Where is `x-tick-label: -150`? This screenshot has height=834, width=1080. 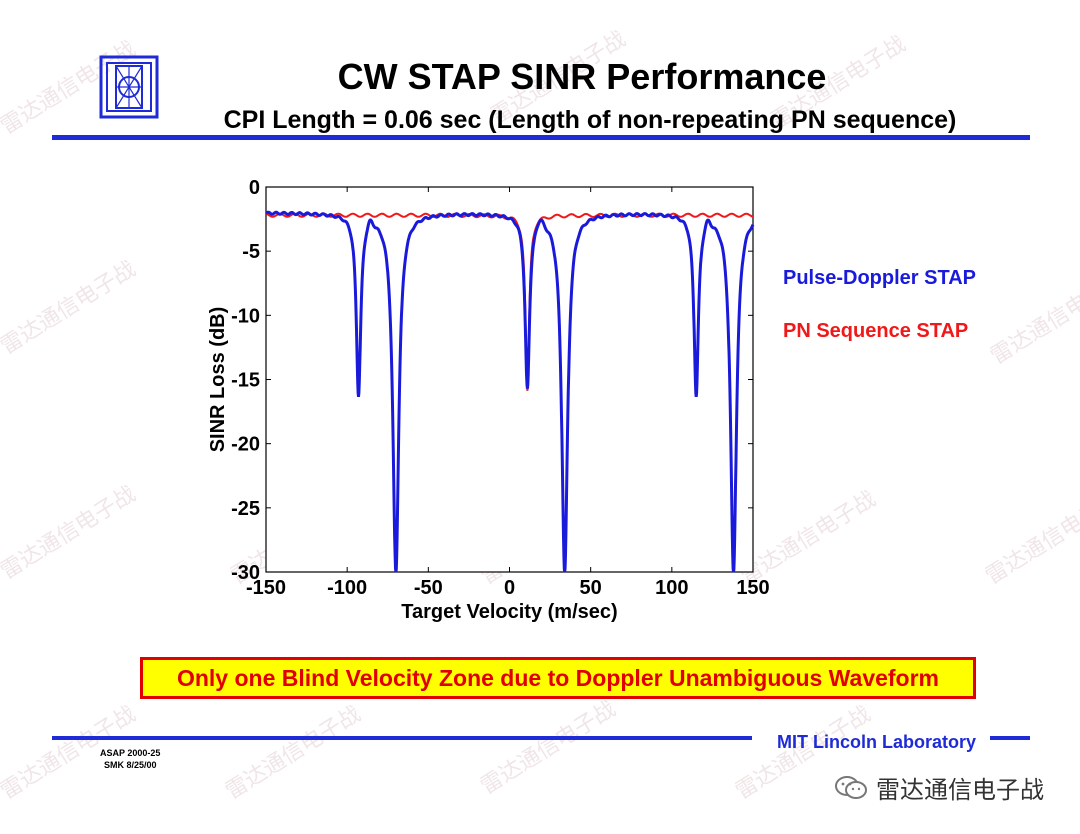 x-tick-label: -150 is located at coordinates (266, 588).